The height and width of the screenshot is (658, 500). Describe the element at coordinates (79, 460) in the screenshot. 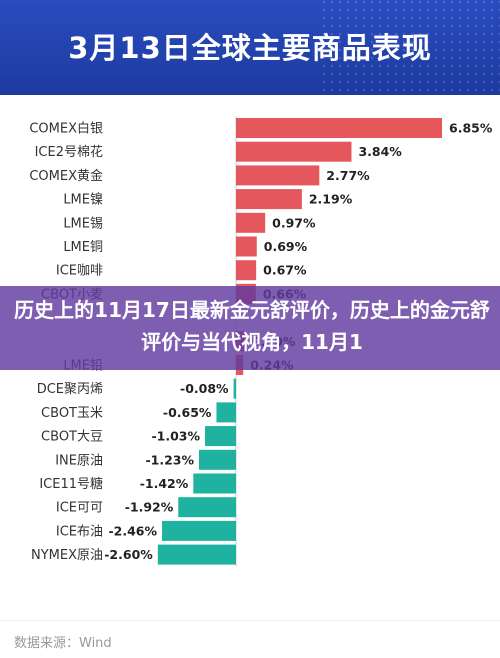

I see `category-label: INE原油` at that location.